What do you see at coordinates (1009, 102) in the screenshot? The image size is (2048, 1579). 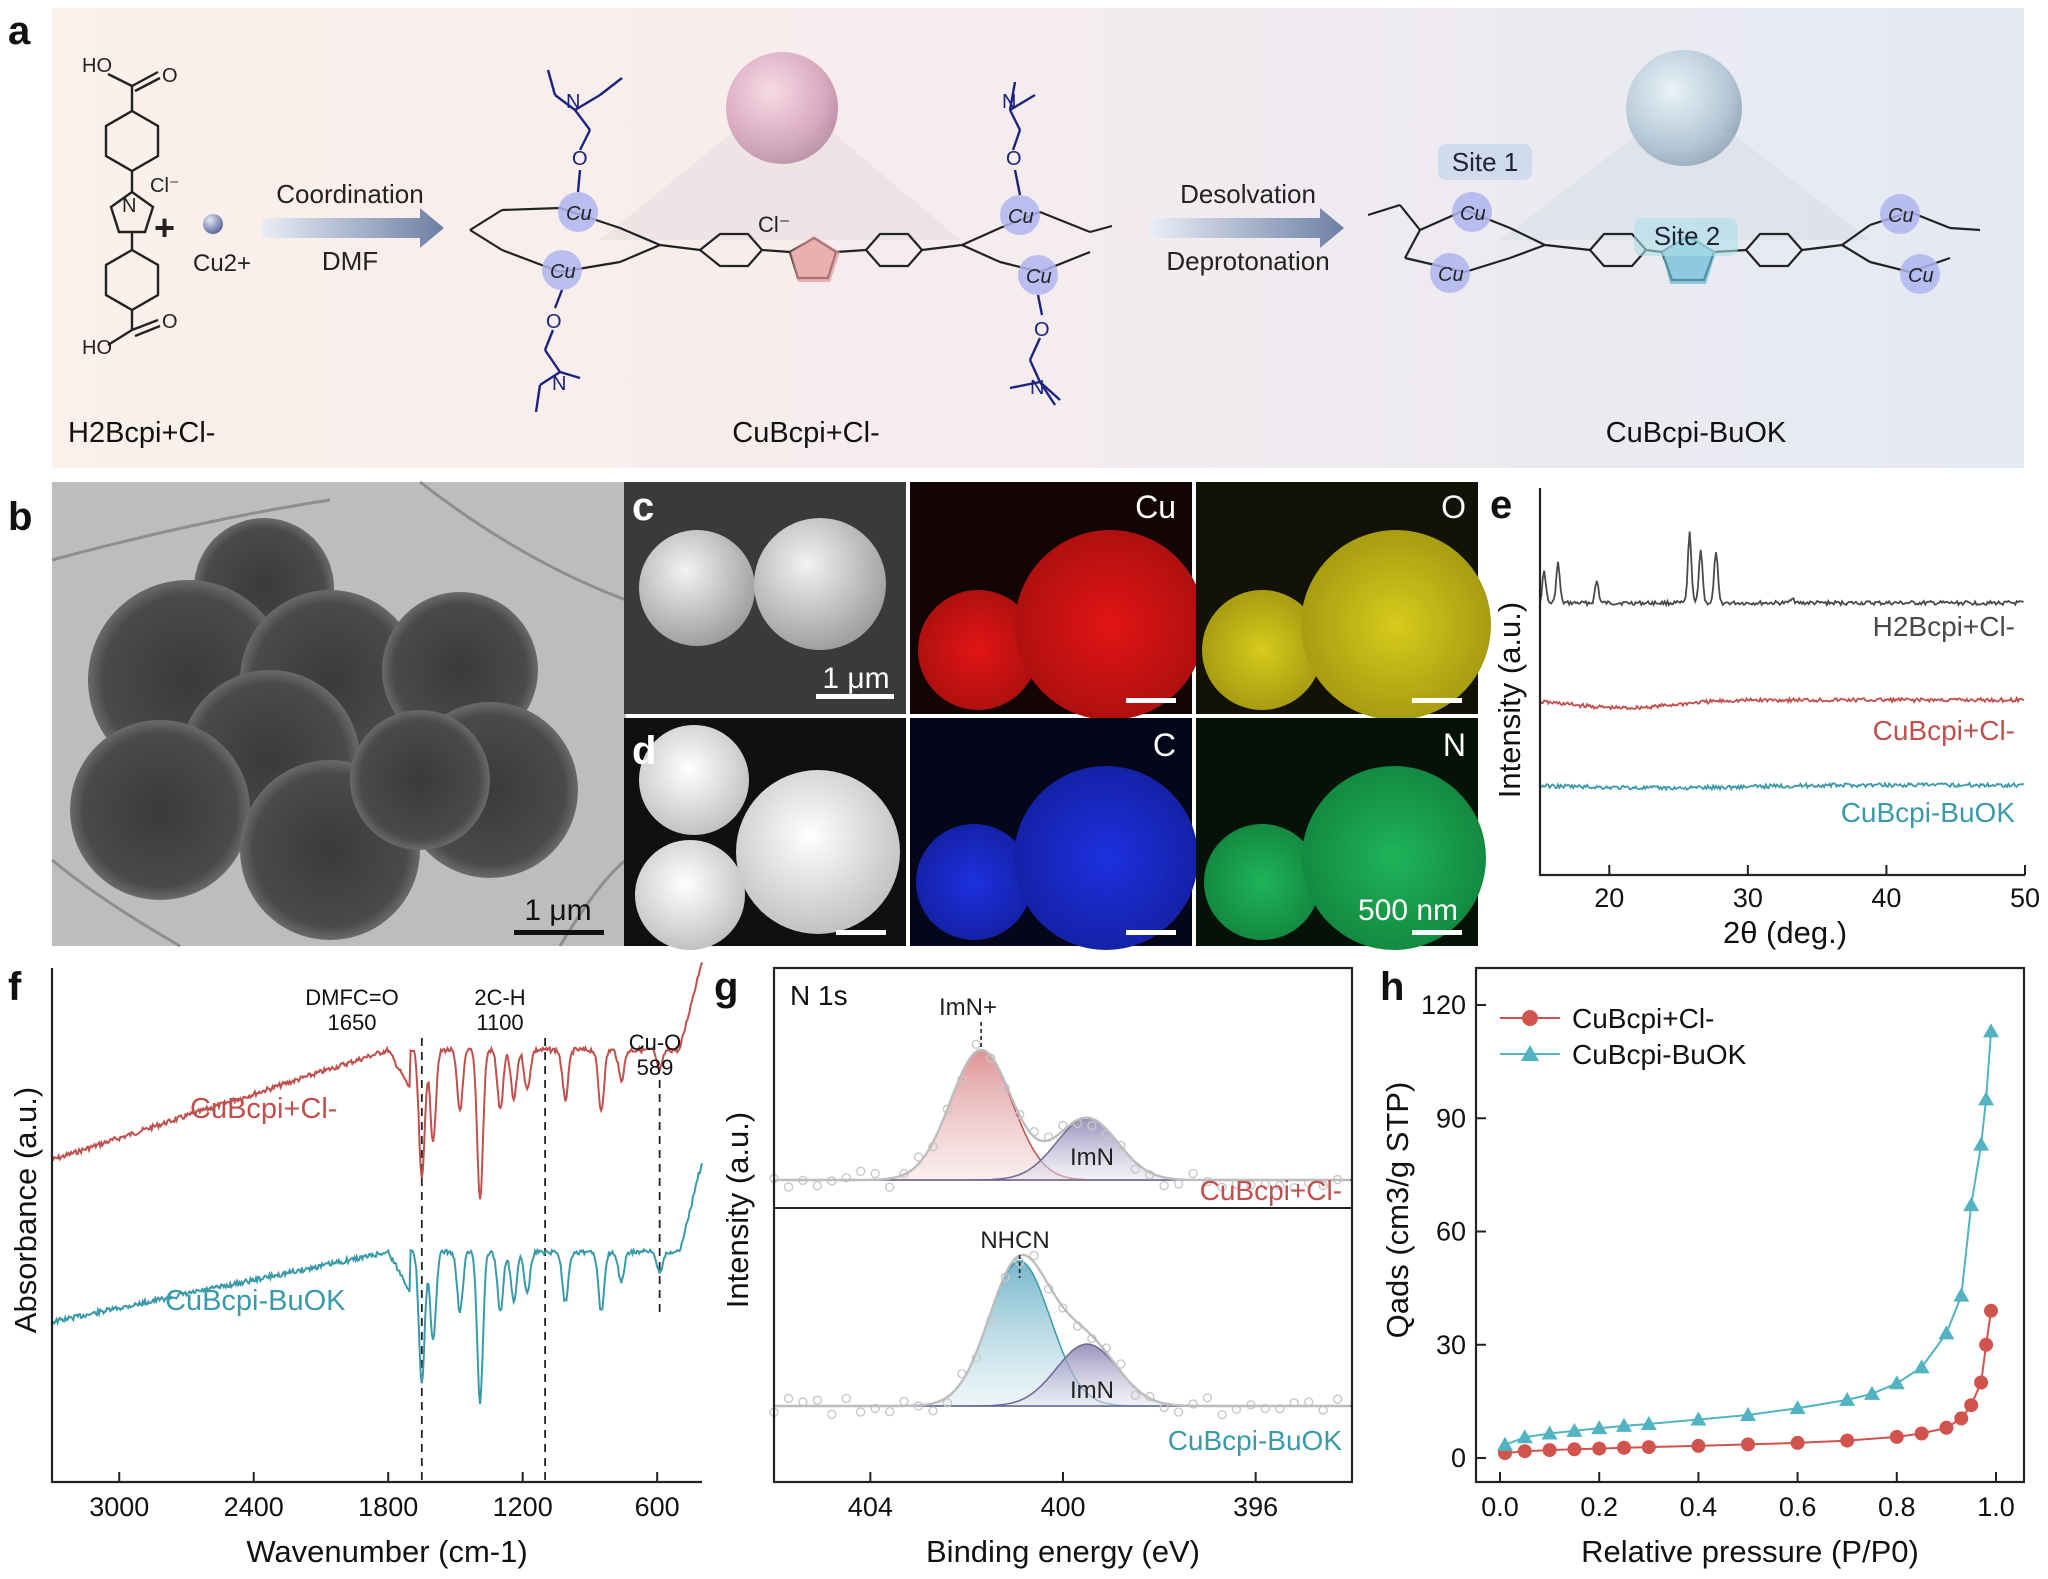 I see `dmf-n-3: N` at bounding box center [1009, 102].